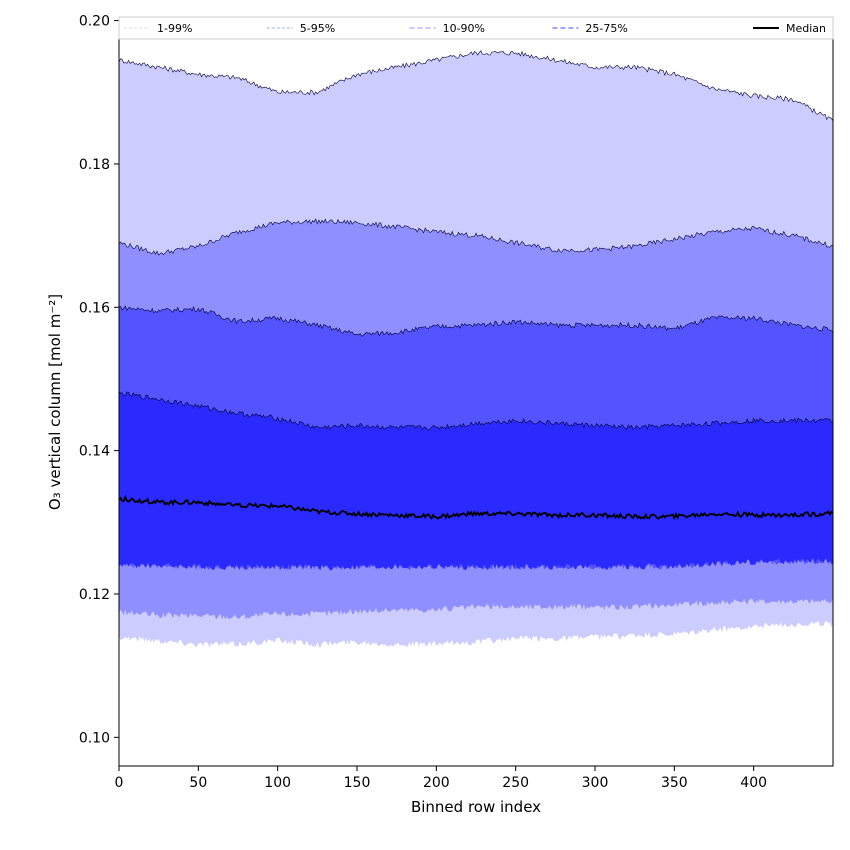  Describe the element at coordinates (119, 783) in the screenshot. I see `x-tick-label: 0` at that location.